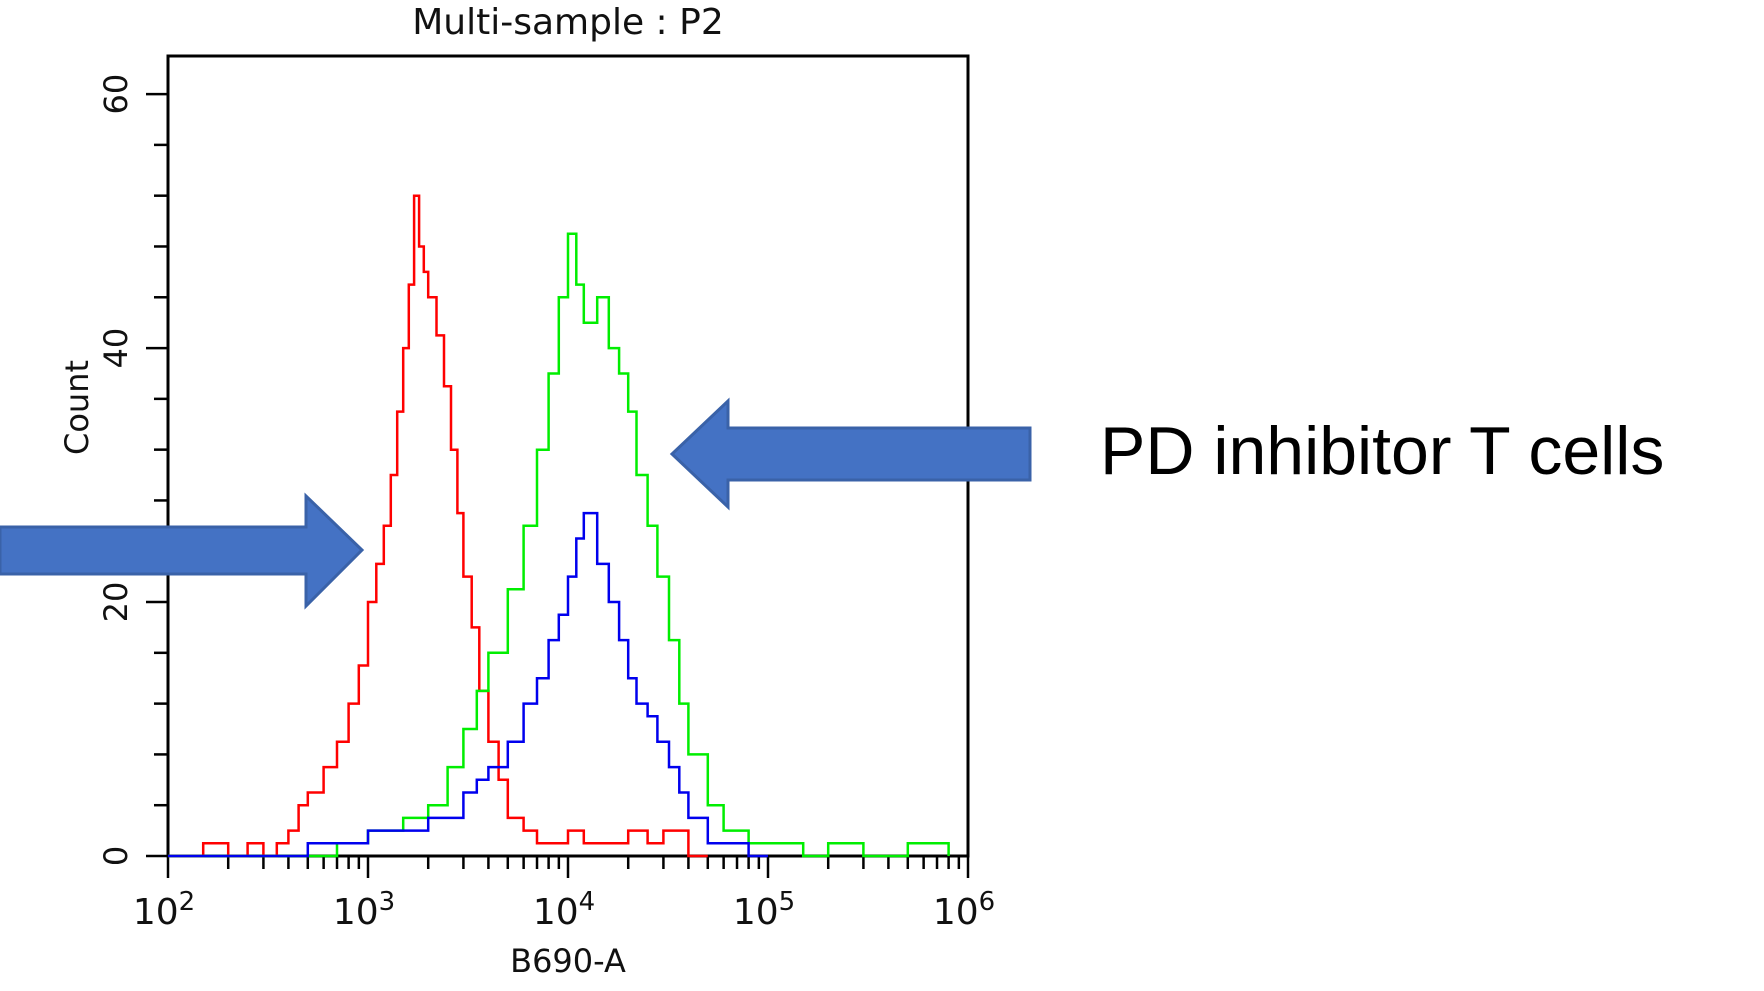 The height and width of the screenshot is (991, 1764). I want to click on x-axis-ticks: 10² 10³ 10⁴ 10⁵ 10⁶, so click(564, 894).